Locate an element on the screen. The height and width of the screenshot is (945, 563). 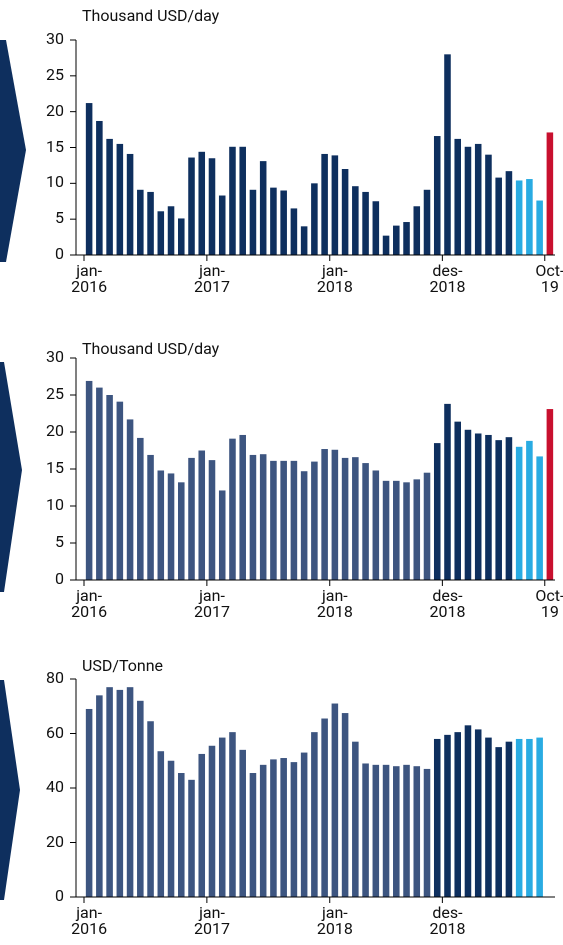
y-tick-label: 80 is located at coordinates (55, 677).